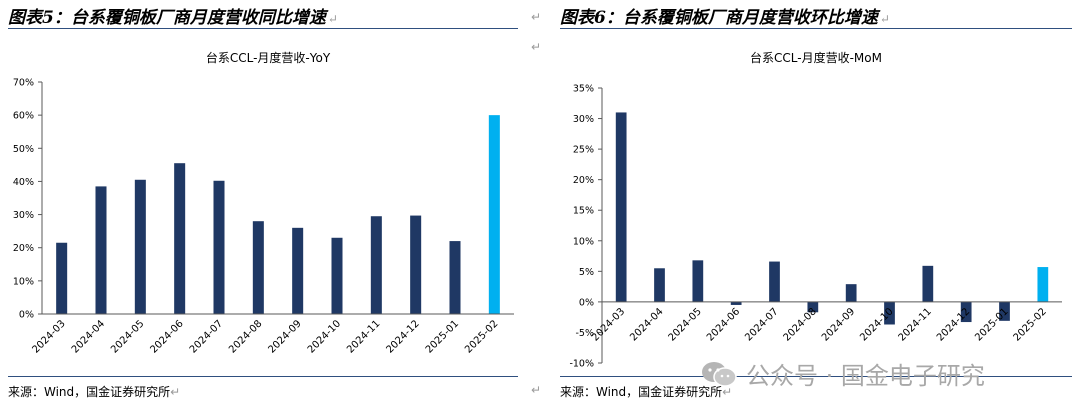  Describe the element at coordinates (23, 116) in the screenshot. I see `left-chart-y-tick-label: 60%` at that location.